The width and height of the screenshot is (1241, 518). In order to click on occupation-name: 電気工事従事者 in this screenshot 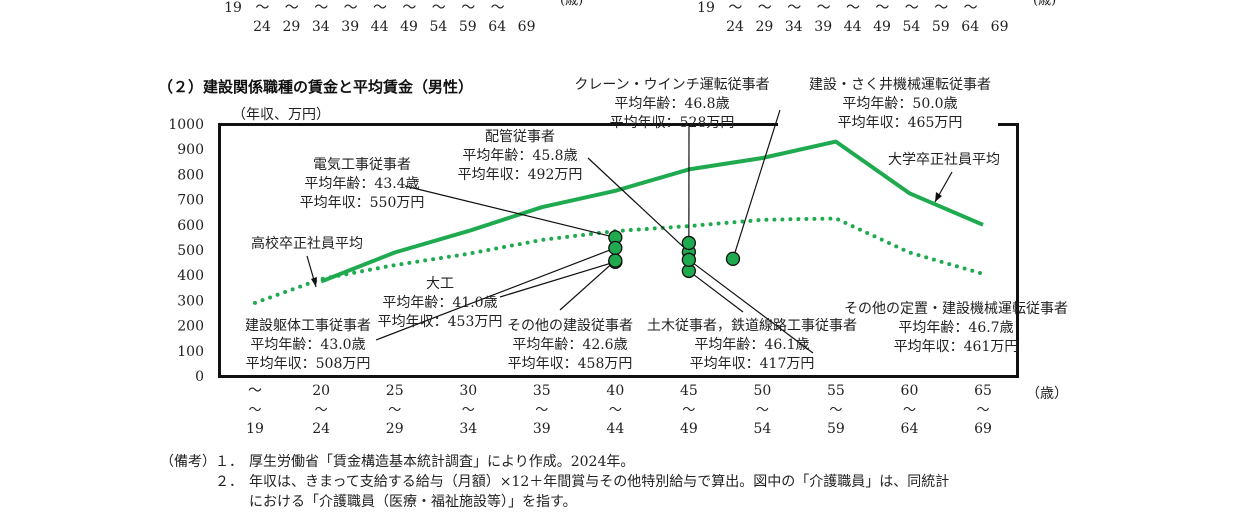, I will do `click(362, 165)`.